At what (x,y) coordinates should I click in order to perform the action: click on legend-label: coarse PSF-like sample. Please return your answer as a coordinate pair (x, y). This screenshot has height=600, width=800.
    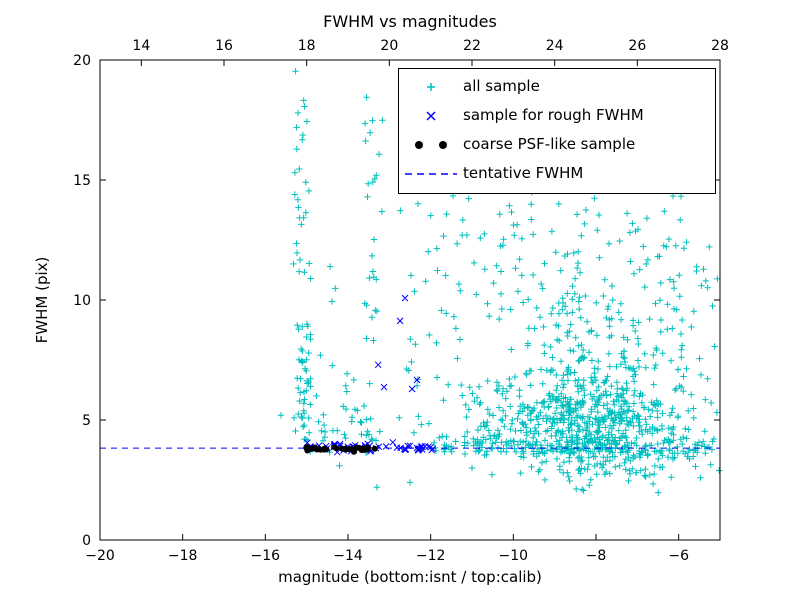
    Looking at the image, I should click on (549, 144).